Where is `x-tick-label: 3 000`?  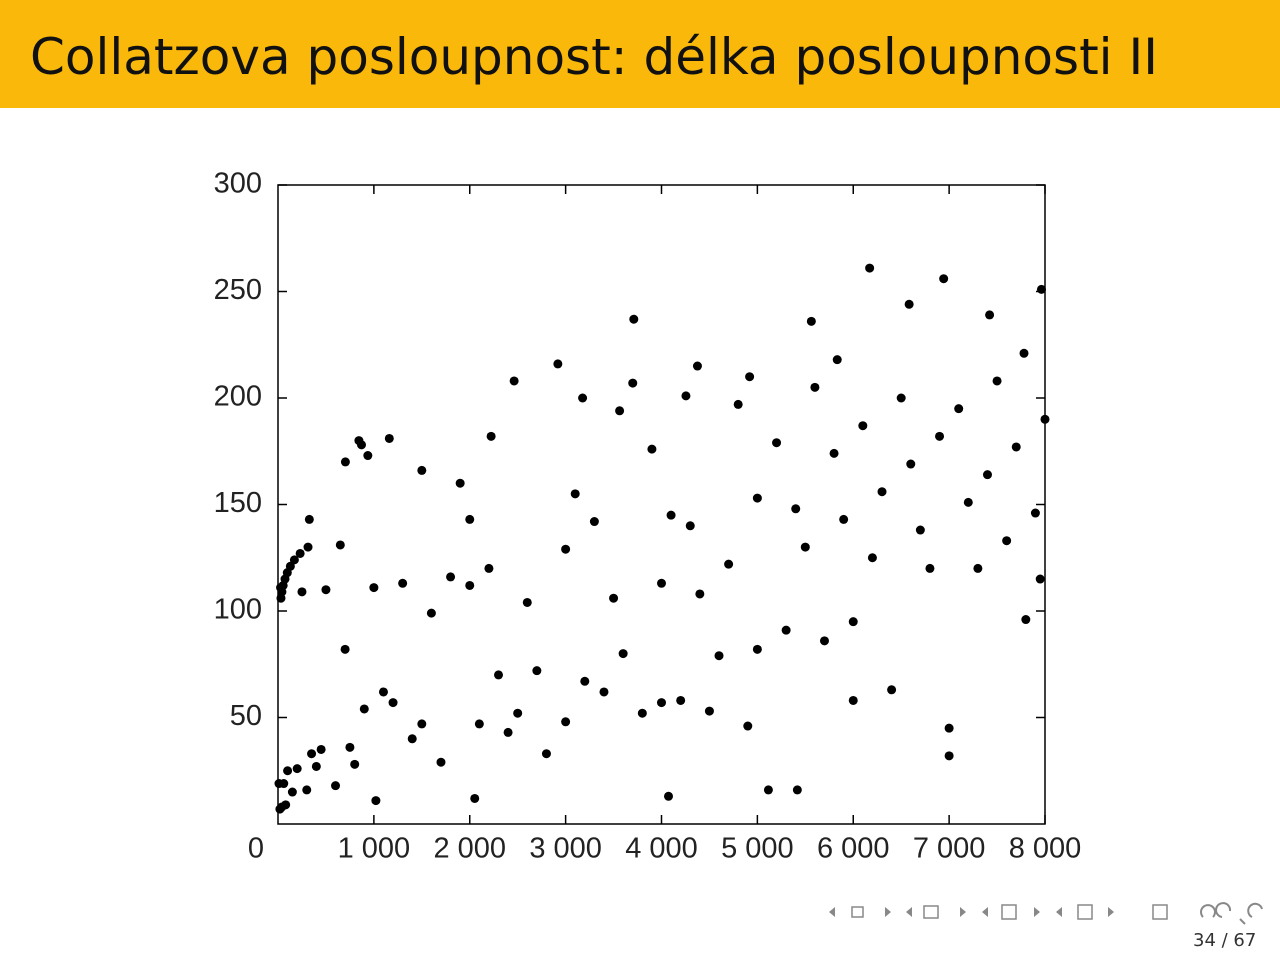
x-tick-label: 3 000 is located at coordinates (565, 849).